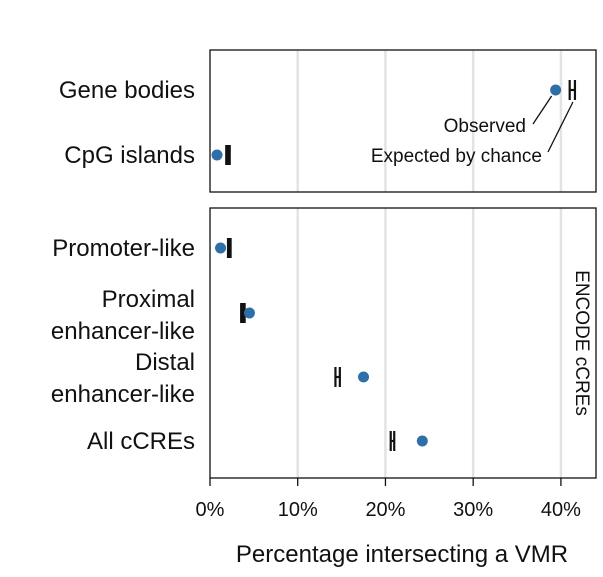  Describe the element at coordinates (485, 126) in the screenshot. I see `observed-annotation: Observed` at that location.